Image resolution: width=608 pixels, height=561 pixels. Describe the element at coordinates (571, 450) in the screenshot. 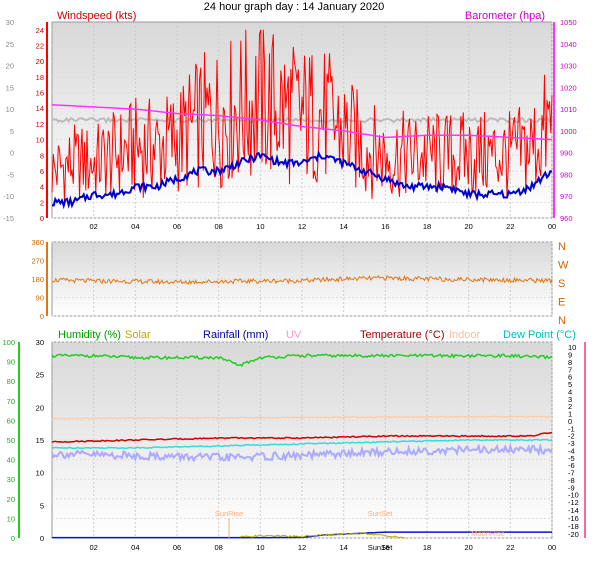

I see `temp-tick-label: -4` at that location.